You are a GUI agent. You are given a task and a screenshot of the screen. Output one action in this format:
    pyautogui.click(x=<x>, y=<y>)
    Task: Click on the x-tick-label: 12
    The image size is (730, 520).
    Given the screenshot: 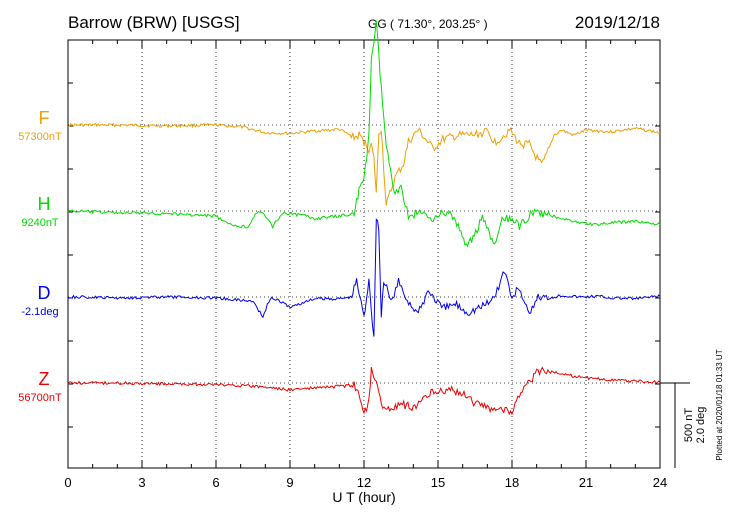 What is the action you would take?
    pyautogui.click(x=364, y=482)
    